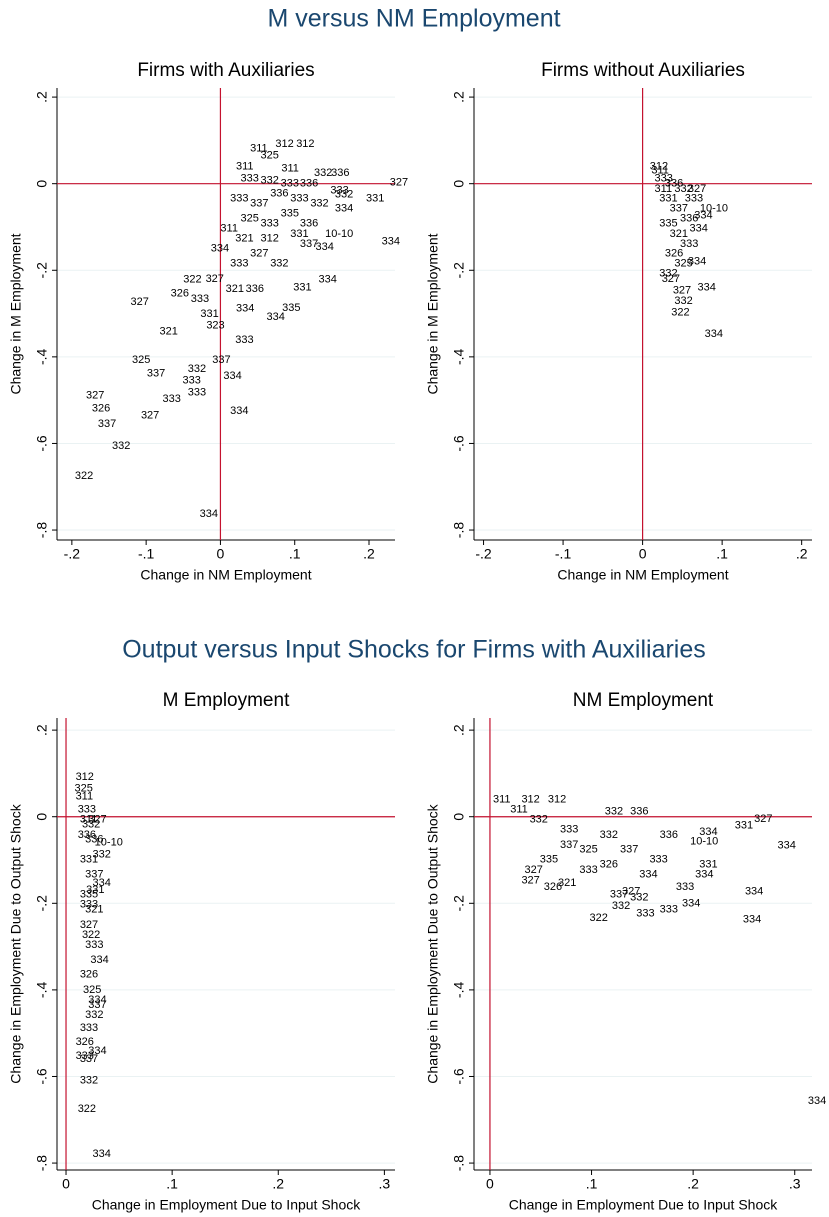 The image size is (829, 1217). What do you see at coordinates (642, 575) in the screenshot?
I see `x-axis-title: Change in NM Employment` at bounding box center [642, 575].